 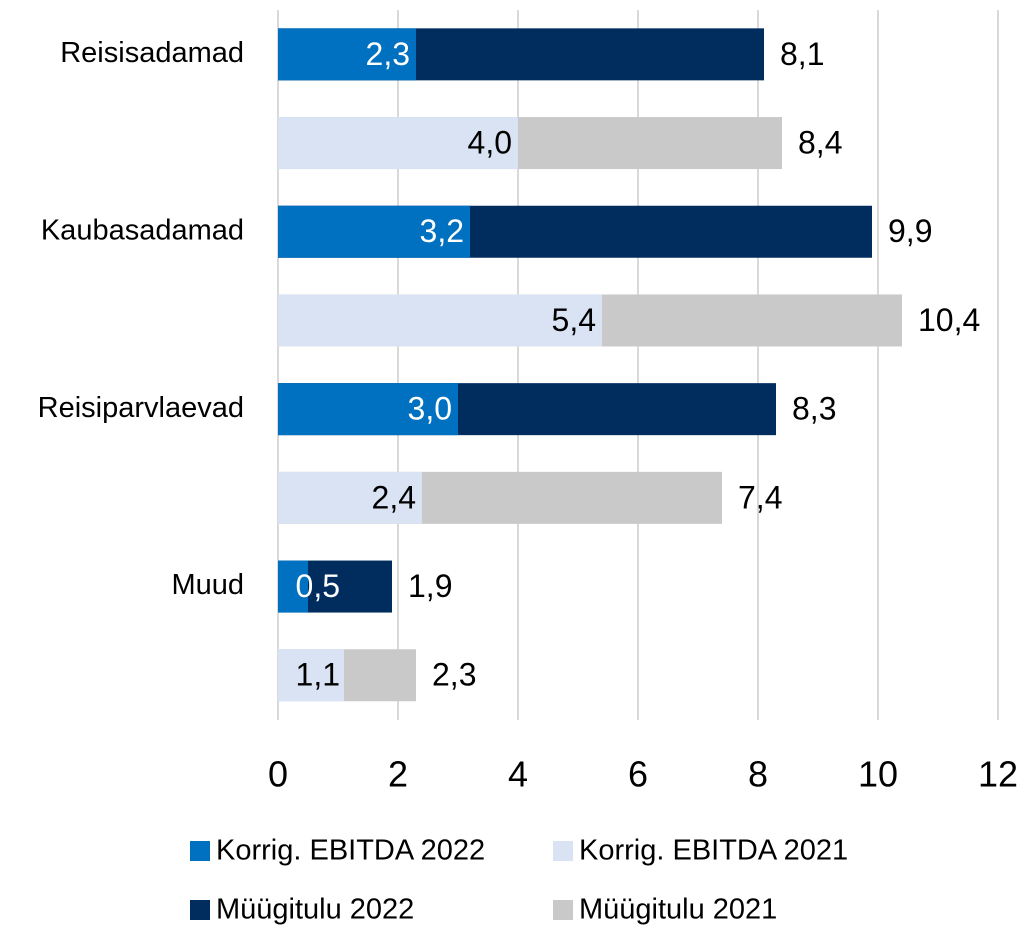 What do you see at coordinates (574, 320) in the screenshot?
I see `data-label: 5,4` at bounding box center [574, 320].